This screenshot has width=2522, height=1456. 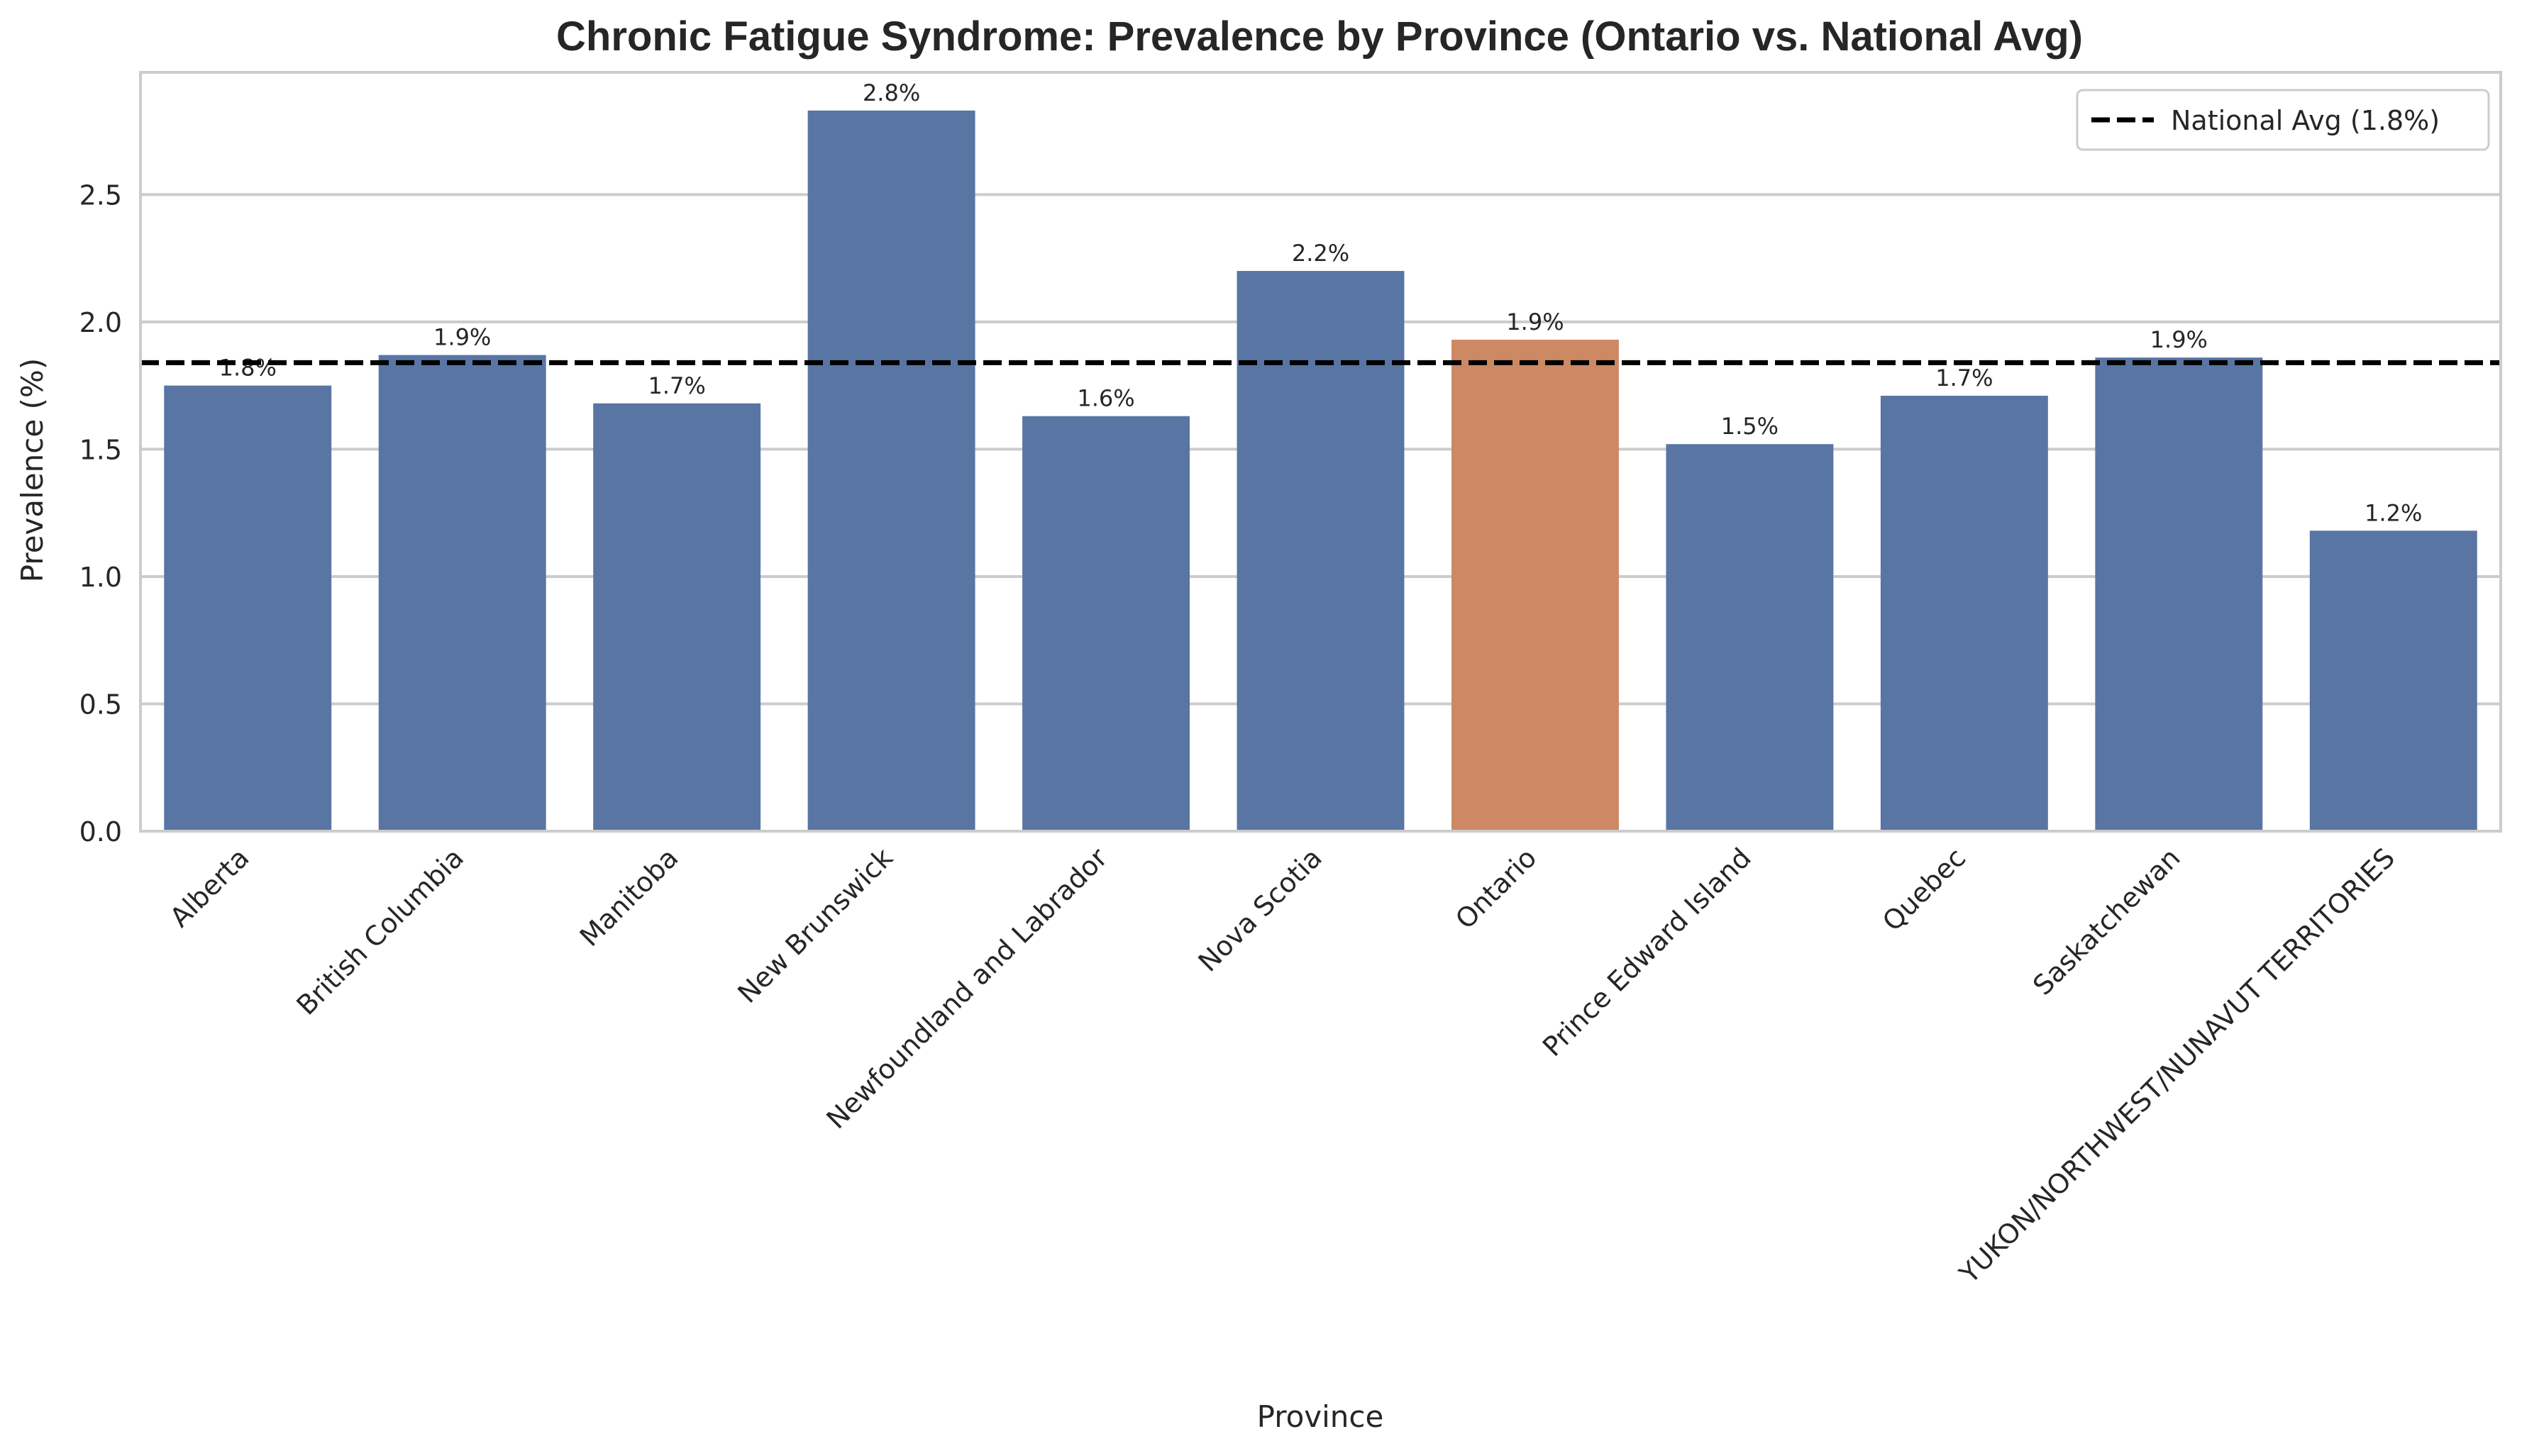 What do you see at coordinates (101, 195) in the screenshot?
I see `y-tick-label: 2.5` at bounding box center [101, 195].